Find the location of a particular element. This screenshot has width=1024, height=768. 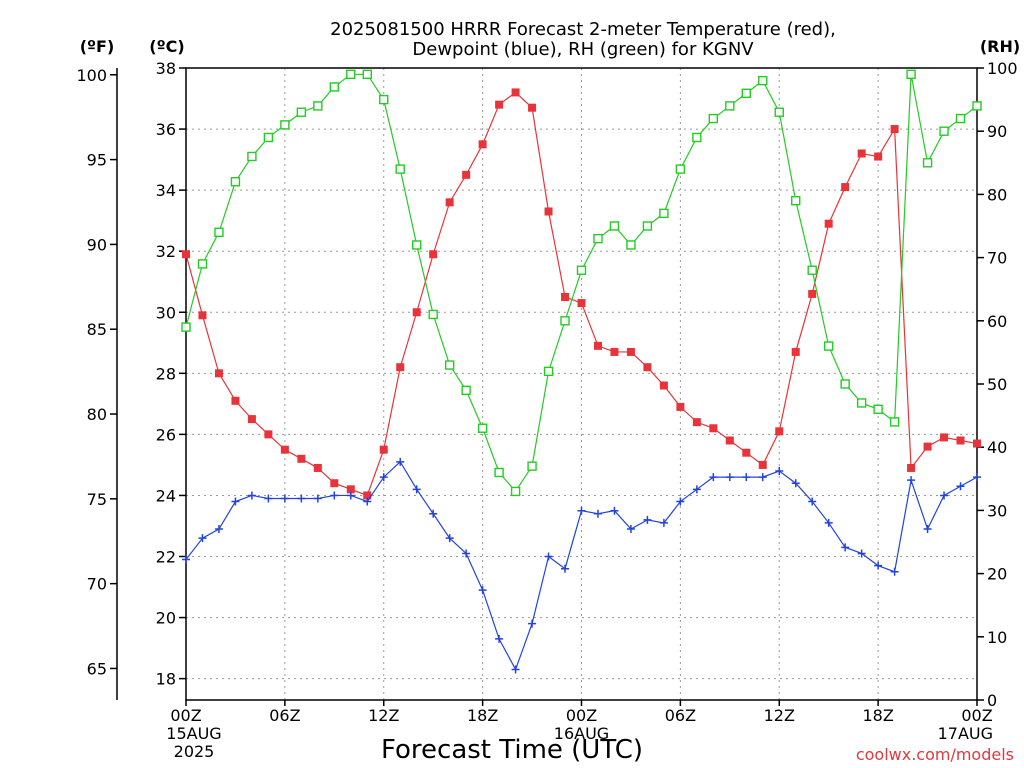

rh-tick-label: 10 is located at coordinates (997, 637).